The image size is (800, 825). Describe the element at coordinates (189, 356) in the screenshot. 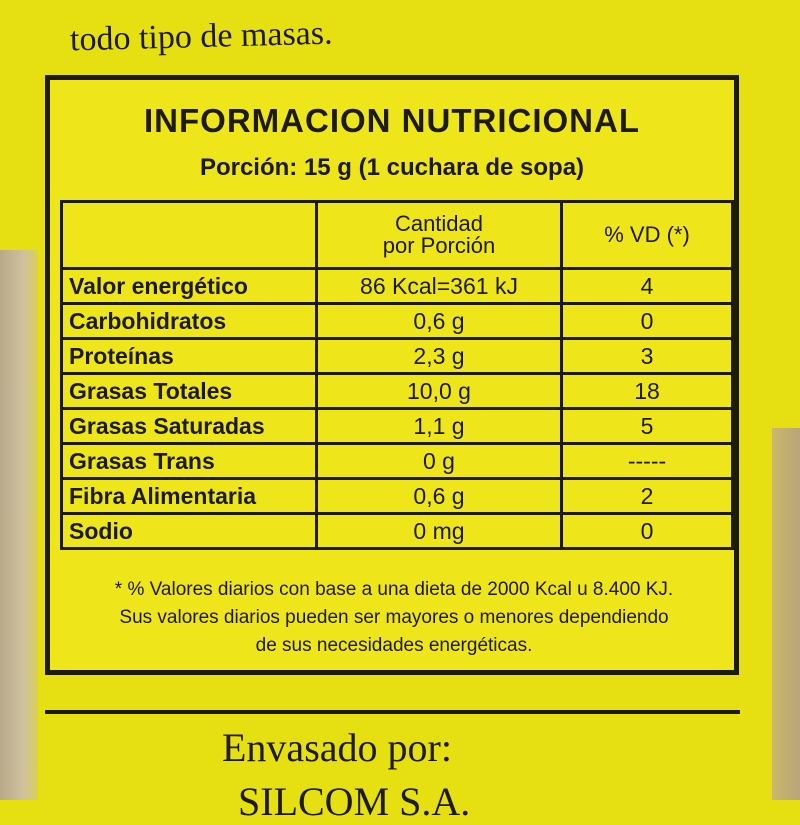

I see `cell: Proteínas` at that location.